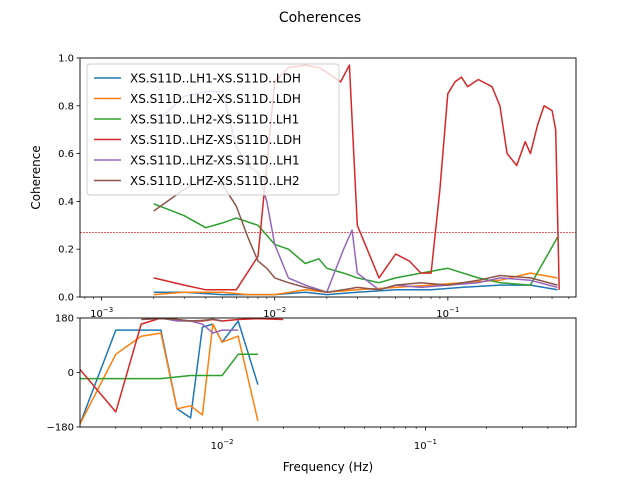 The image size is (640, 480). What do you see at coordinates (66, 250) in the screenshot?
I see `coherence-y-tick-label: 0.2` at bounding box center [66, 250].